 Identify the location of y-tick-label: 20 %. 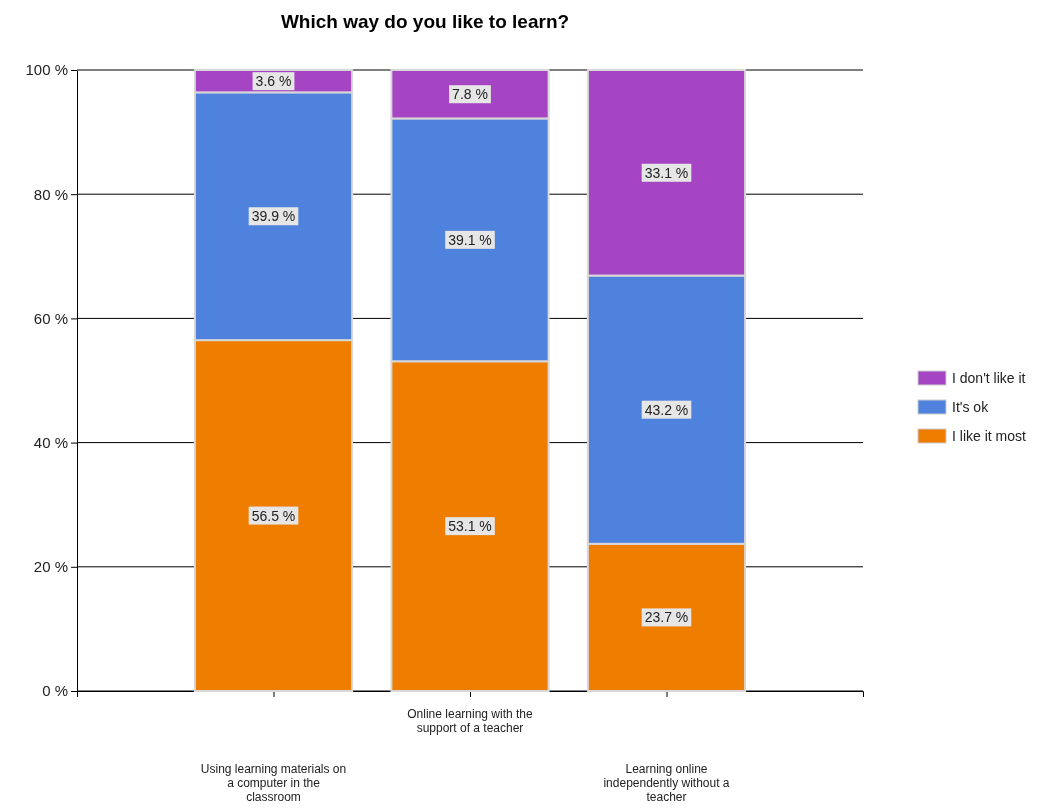
(50, 567).